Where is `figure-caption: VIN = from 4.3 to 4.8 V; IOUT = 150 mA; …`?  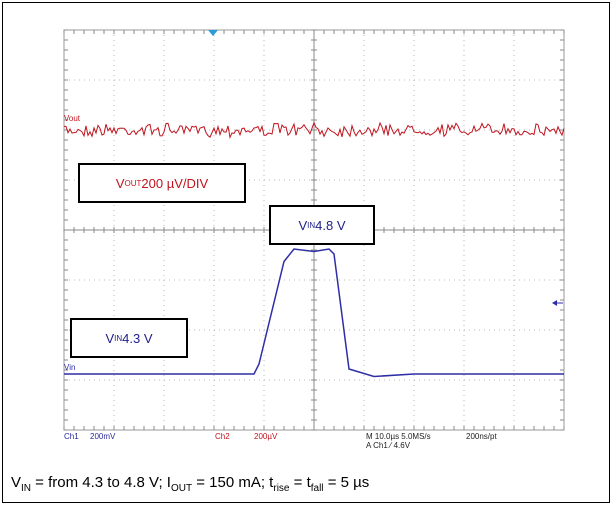 figure-caption: VIN = from 4.3 to 4.8 V; IOUT = 150 mA; … is located at coordinates (190, 484).